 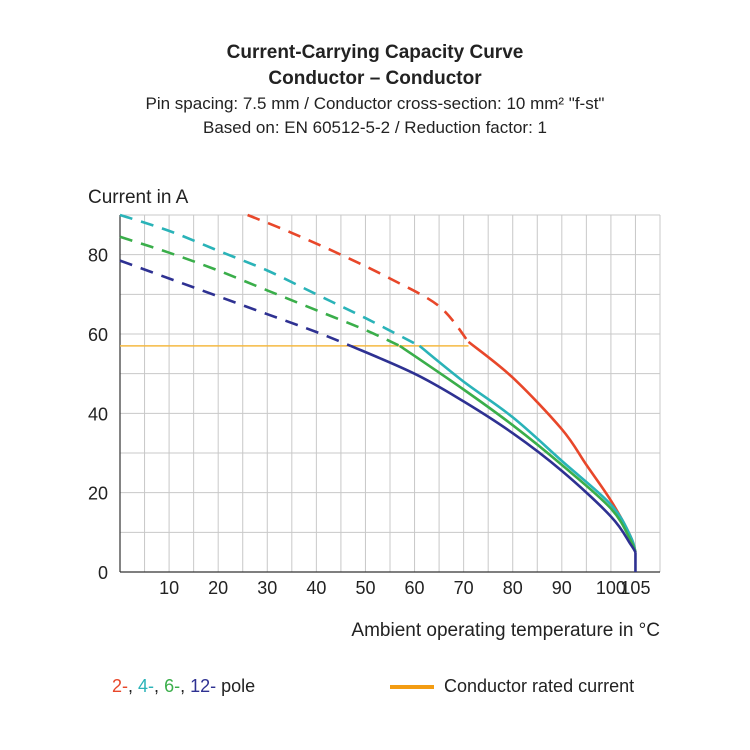 I want to click on legend-rated-label: Conductor rated current, so click(x=539, y=686).